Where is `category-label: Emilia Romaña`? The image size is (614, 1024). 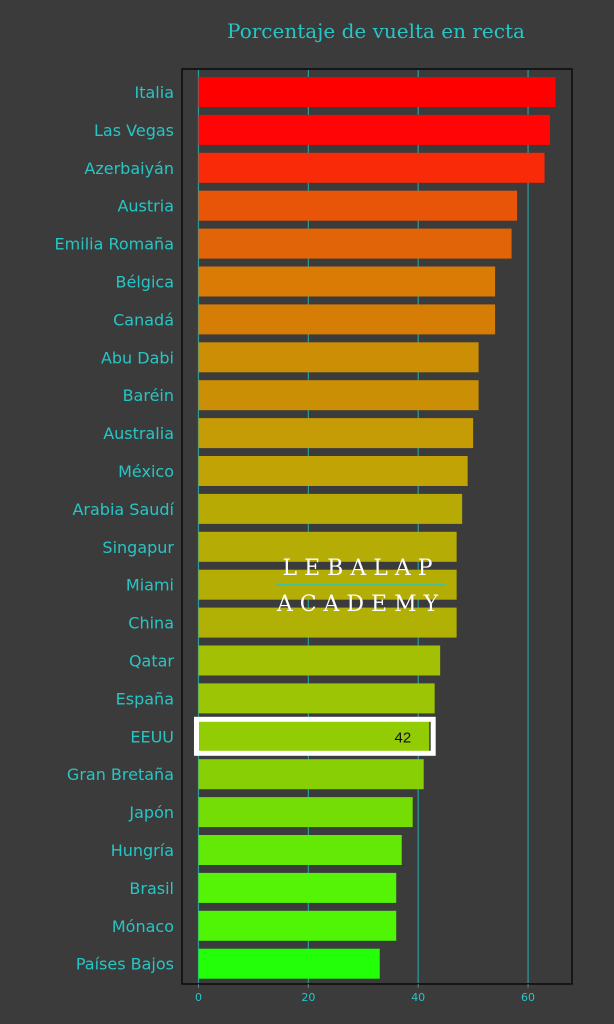
category-label: Emilia Romaña is located at coordinates (114, 244).